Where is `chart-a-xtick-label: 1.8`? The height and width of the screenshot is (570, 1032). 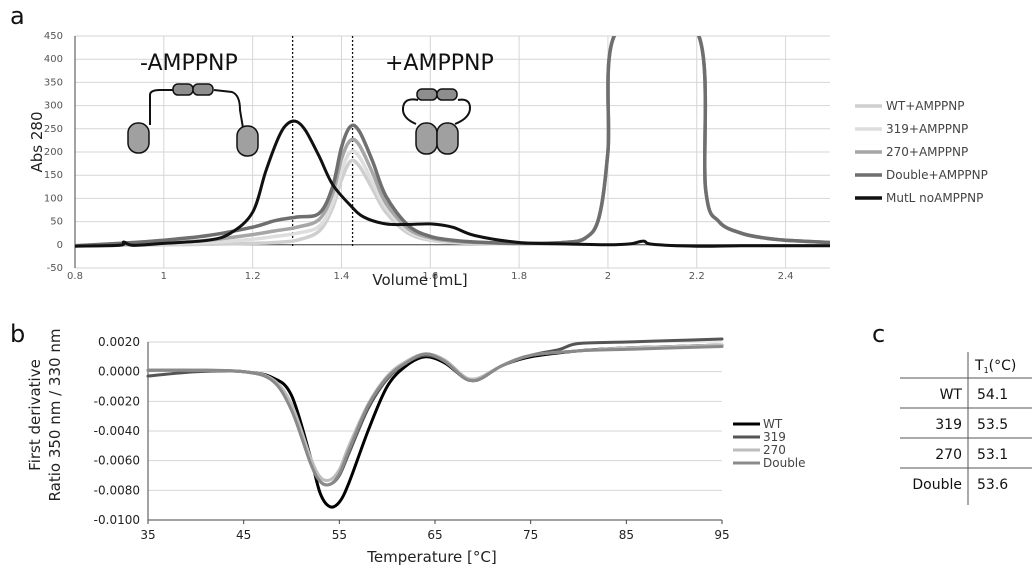
chart-a-xtick-label: 1.8 is located at coordinates (519, 276).